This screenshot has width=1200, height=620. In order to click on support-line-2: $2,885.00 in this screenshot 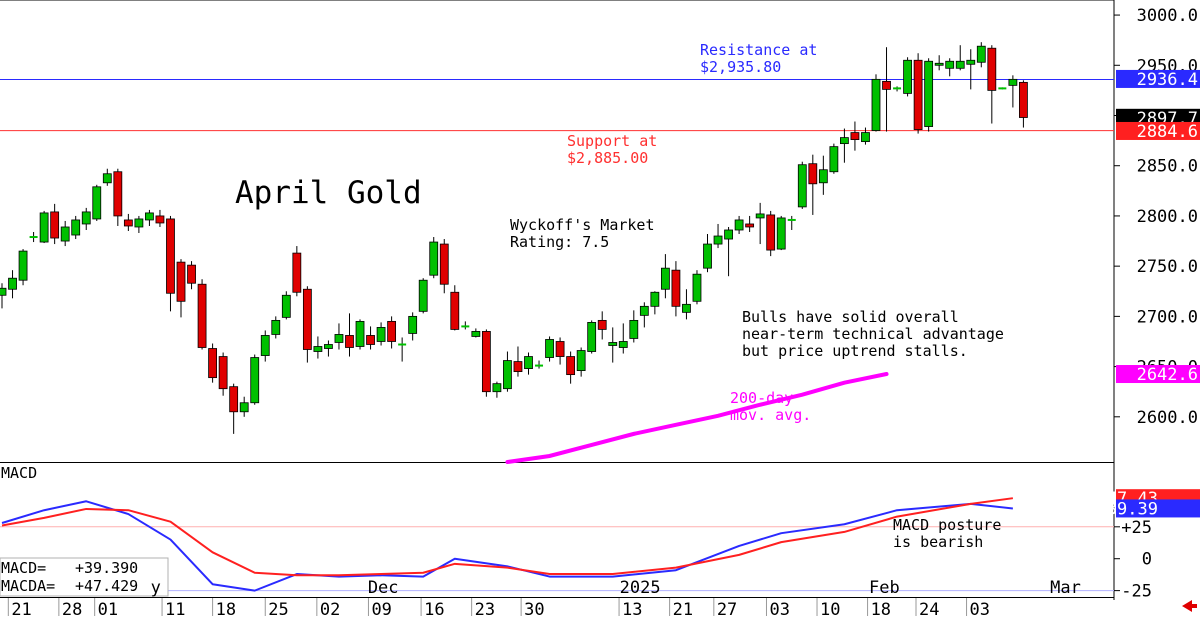, I will do `click(607, 158)`.